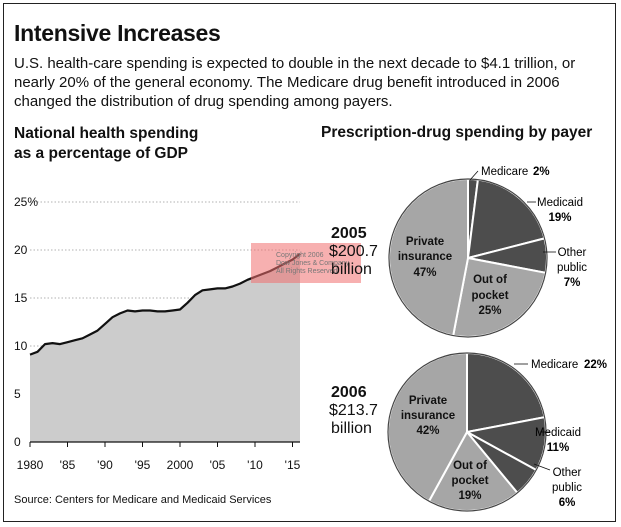  I want to click on x-tick-label: '05, so click(218, 465).